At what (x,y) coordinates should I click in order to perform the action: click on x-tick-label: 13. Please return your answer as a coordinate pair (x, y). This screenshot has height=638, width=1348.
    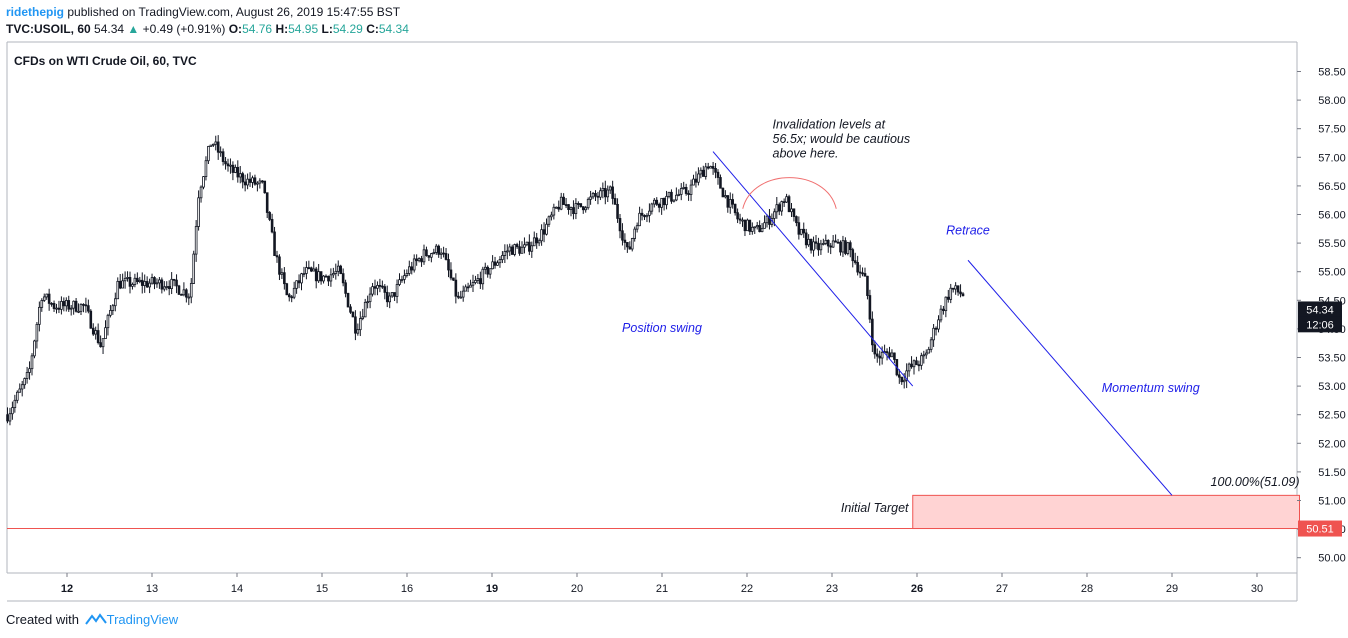
    Looking at the image, I should click on (152, 589).